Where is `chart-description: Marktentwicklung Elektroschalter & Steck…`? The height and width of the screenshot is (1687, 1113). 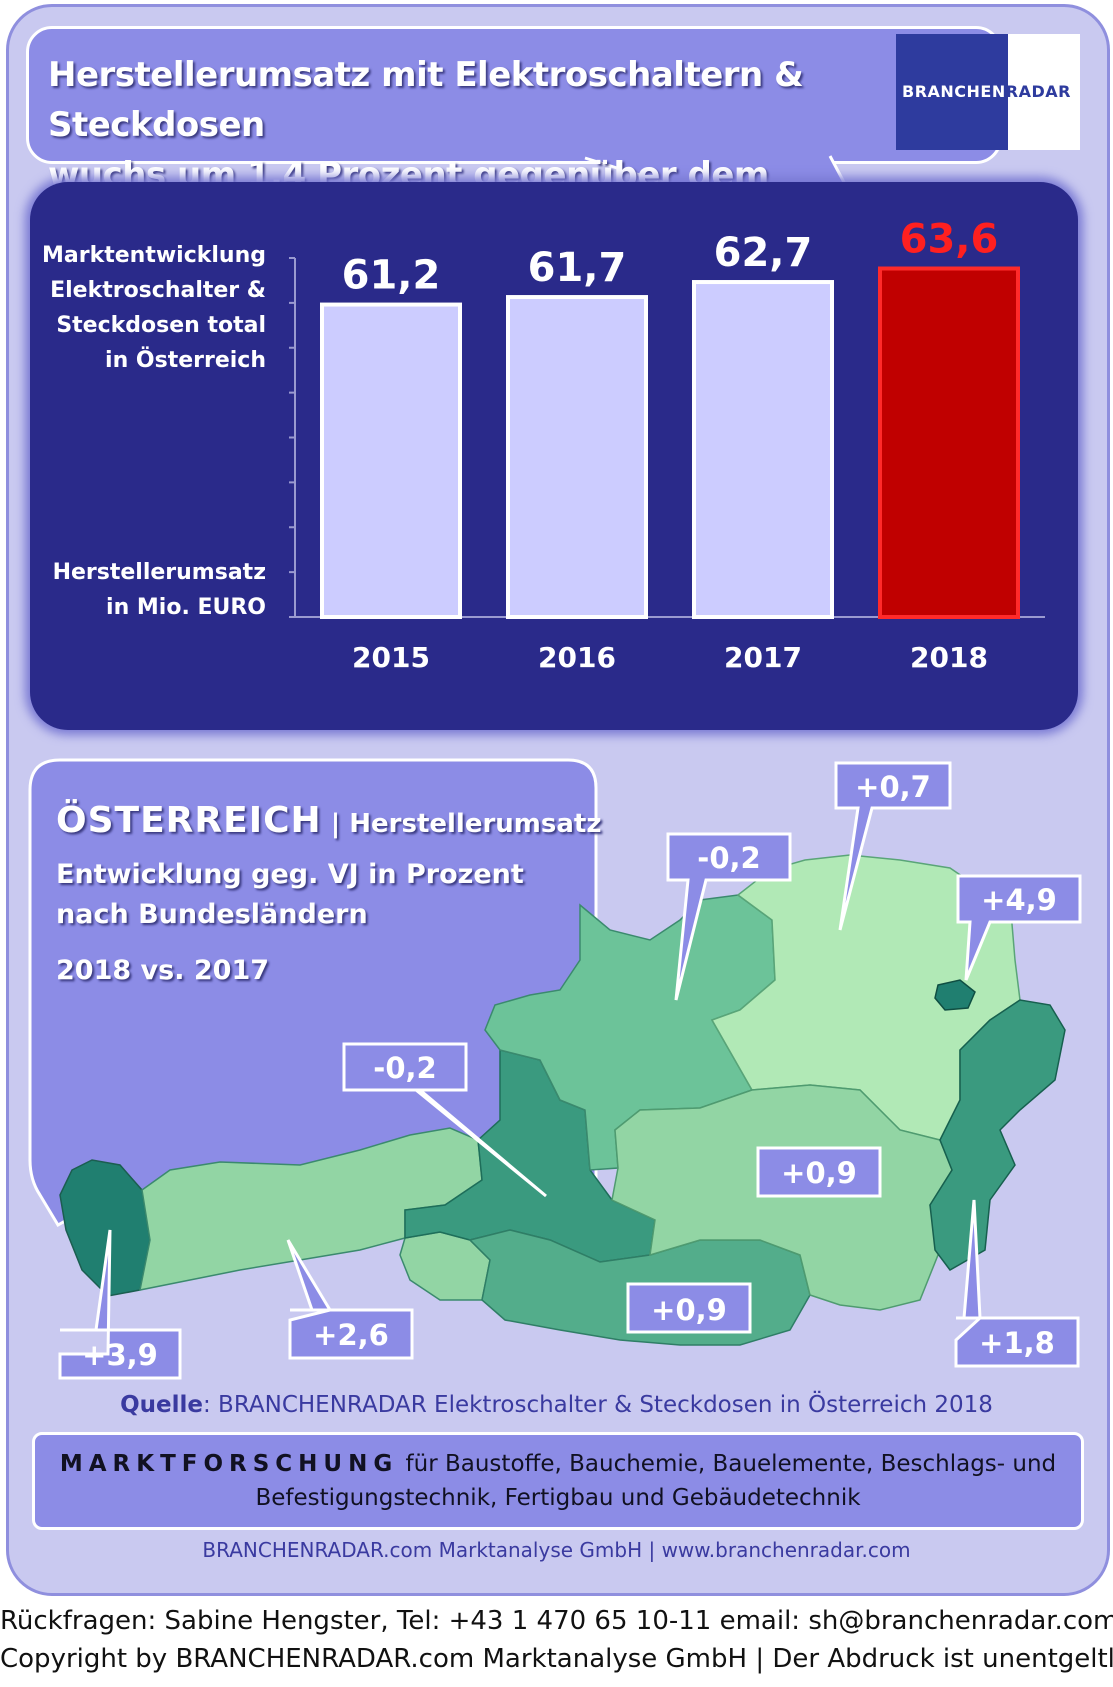 chart-description: Marktentwicklung Elektroschalter & Steck… is located at coordinates (148, 308).